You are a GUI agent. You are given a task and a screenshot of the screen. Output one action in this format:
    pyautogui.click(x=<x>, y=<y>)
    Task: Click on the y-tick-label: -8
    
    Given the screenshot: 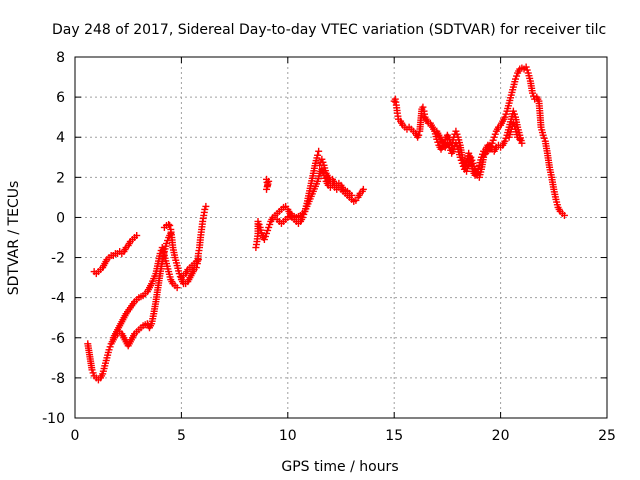 What is the action you would take?
    pyautogui.click(x=58, y=379)
    